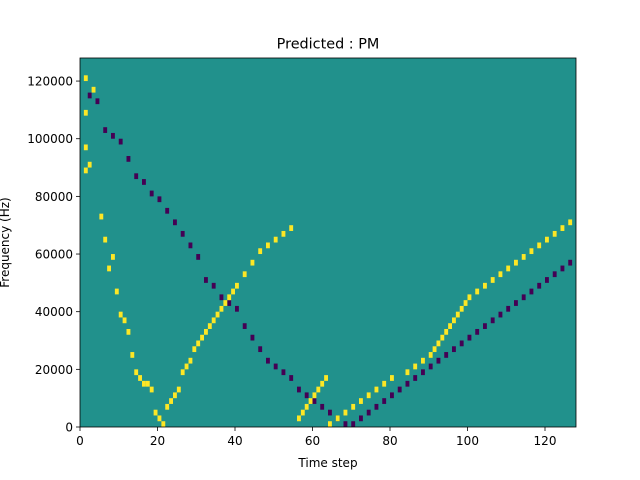  Describe the element at coordinates (157, 441) in the screenshot. I see `x-tick-label: 20` at that location.